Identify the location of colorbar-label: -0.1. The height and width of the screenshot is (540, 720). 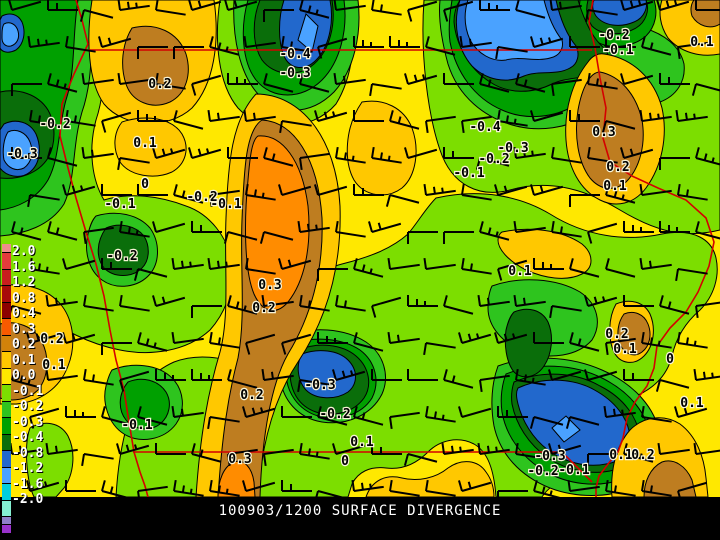
(28, 391).